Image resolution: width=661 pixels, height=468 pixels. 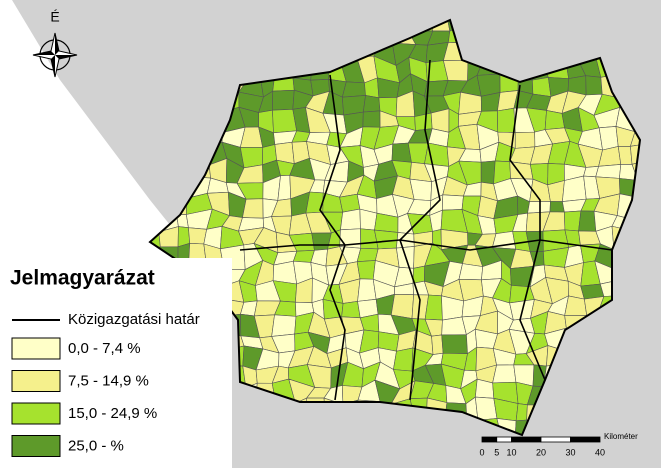 I want to click on north-label: É, so click(x=54, y=17).